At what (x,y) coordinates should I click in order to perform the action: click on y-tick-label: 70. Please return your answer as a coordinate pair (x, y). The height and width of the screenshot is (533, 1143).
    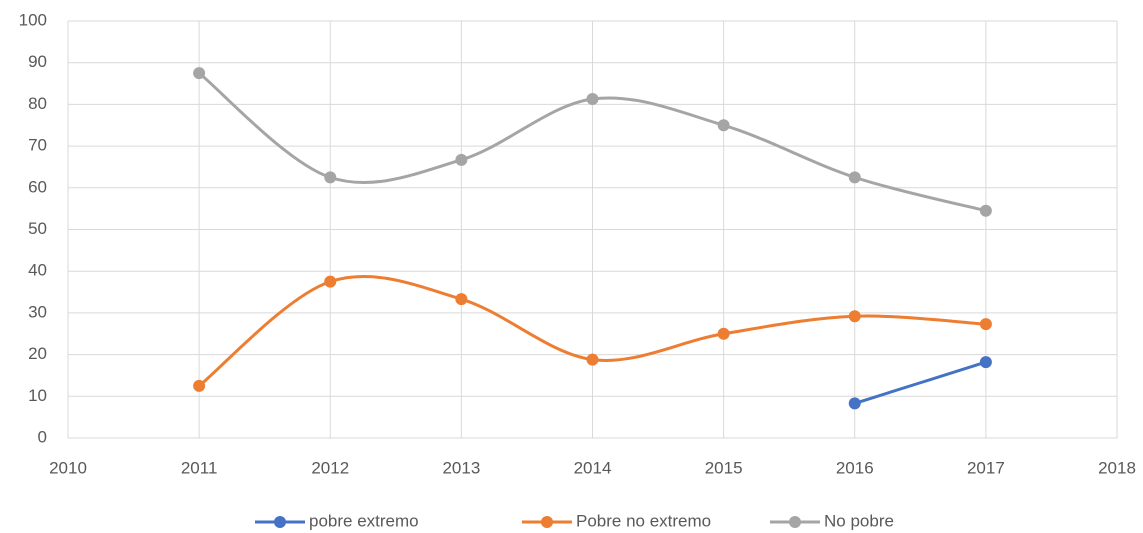
    Looking at the image, I should click on (37, 145).